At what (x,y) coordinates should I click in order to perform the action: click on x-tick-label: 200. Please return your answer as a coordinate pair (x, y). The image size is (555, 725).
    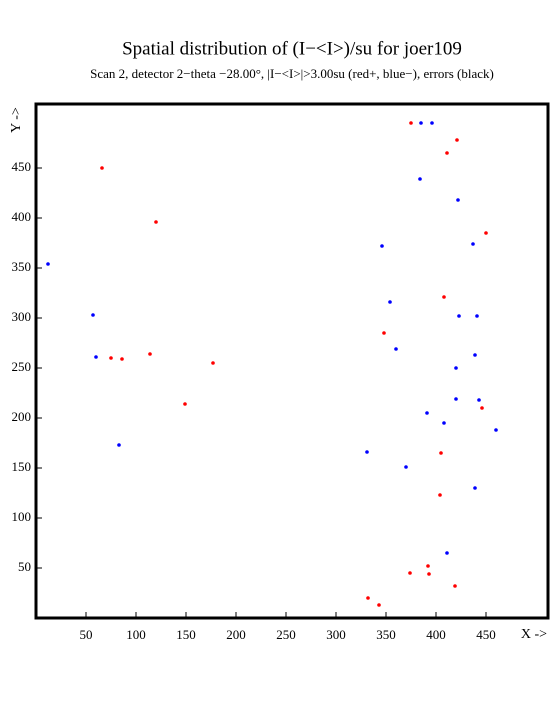
    Looking at the image, I should click on (236, 634).